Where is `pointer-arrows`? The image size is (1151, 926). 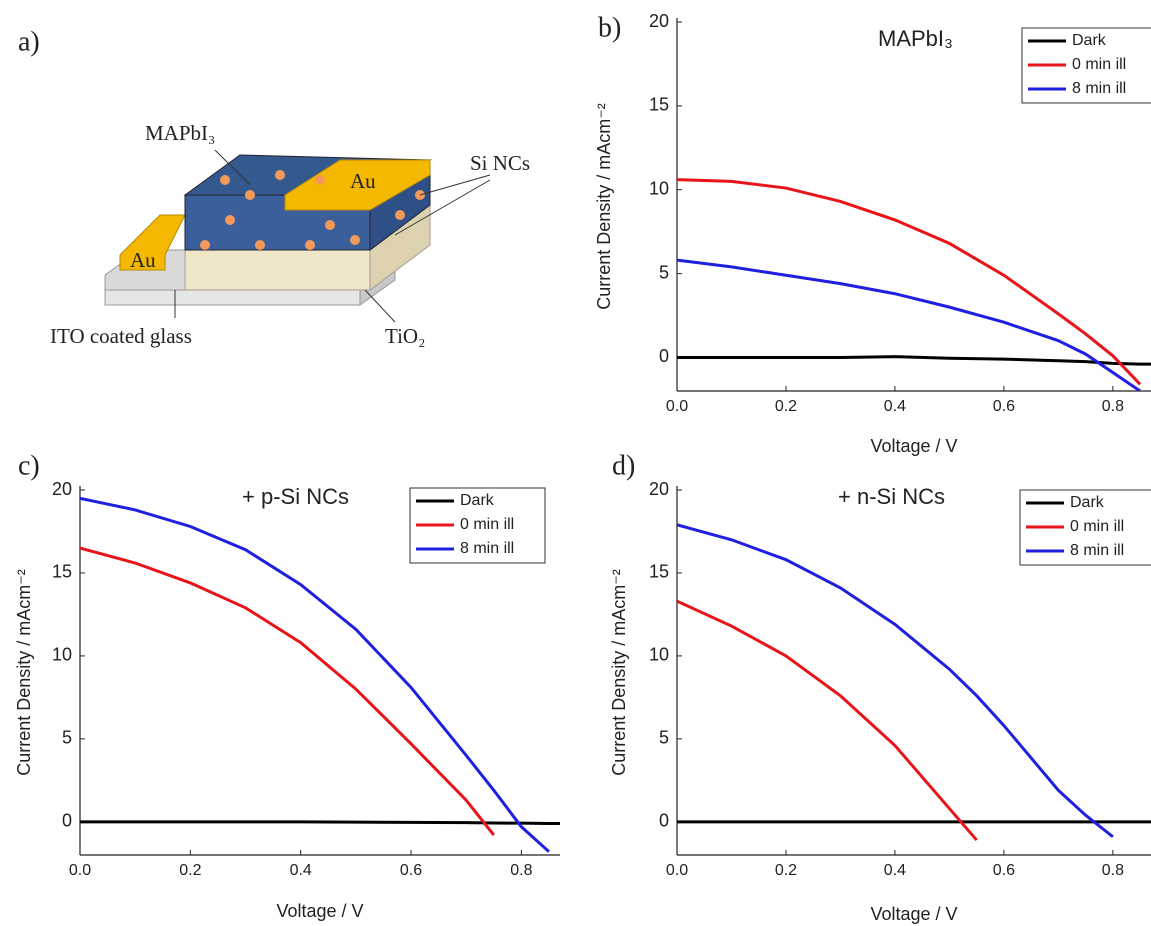 pointer-arrows is located at coordinates (332, 236).